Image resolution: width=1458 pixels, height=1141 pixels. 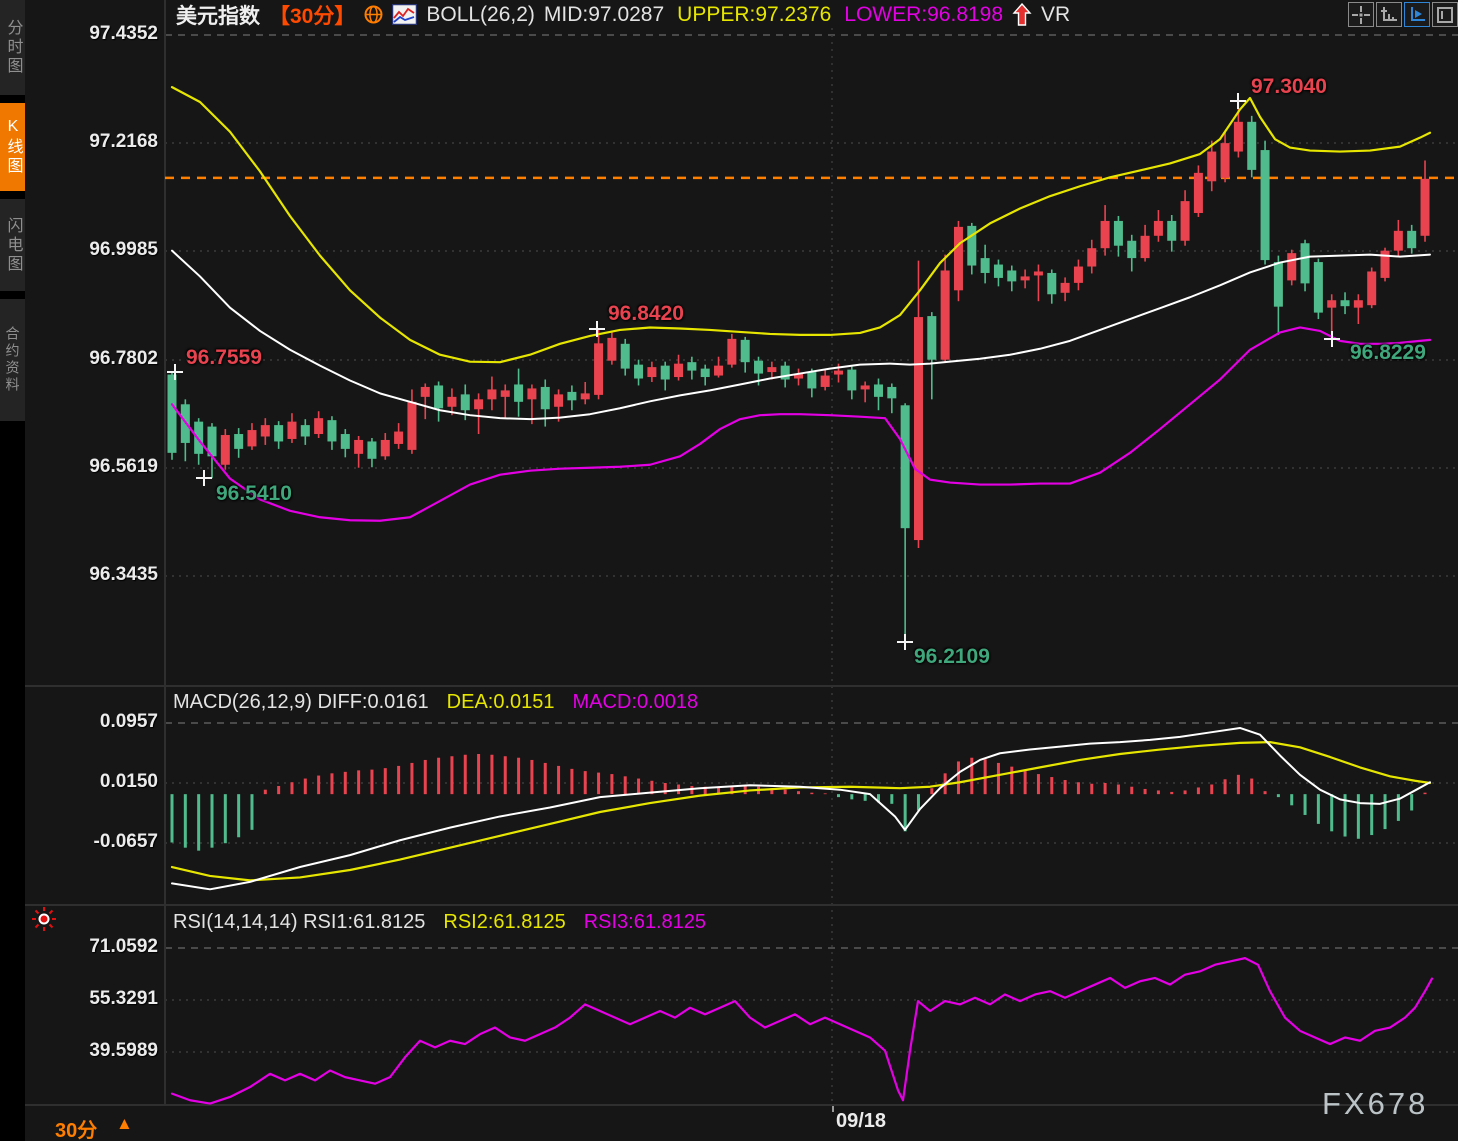 I want to click on price-annotation: 96.8420, so click(x=646, y=313).